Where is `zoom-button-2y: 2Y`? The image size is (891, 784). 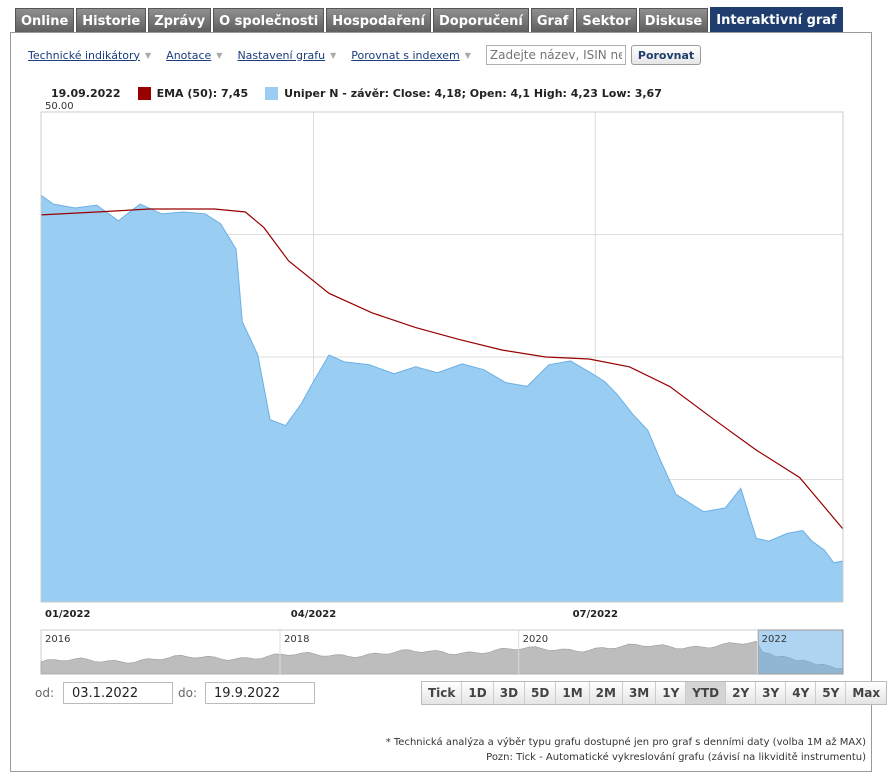
zoom-button-2y: 2Y is located at coordinates (741, 693).